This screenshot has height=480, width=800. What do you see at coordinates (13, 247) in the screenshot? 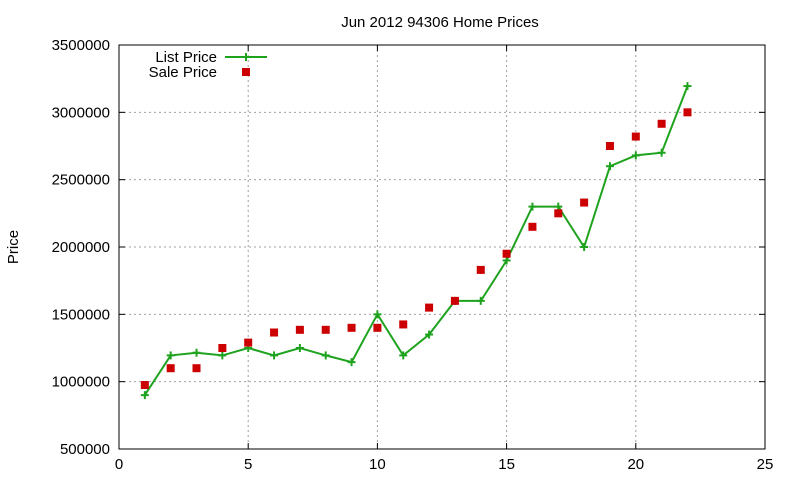
I see `y-axis-label: Price` at bounding box center [13, 247].